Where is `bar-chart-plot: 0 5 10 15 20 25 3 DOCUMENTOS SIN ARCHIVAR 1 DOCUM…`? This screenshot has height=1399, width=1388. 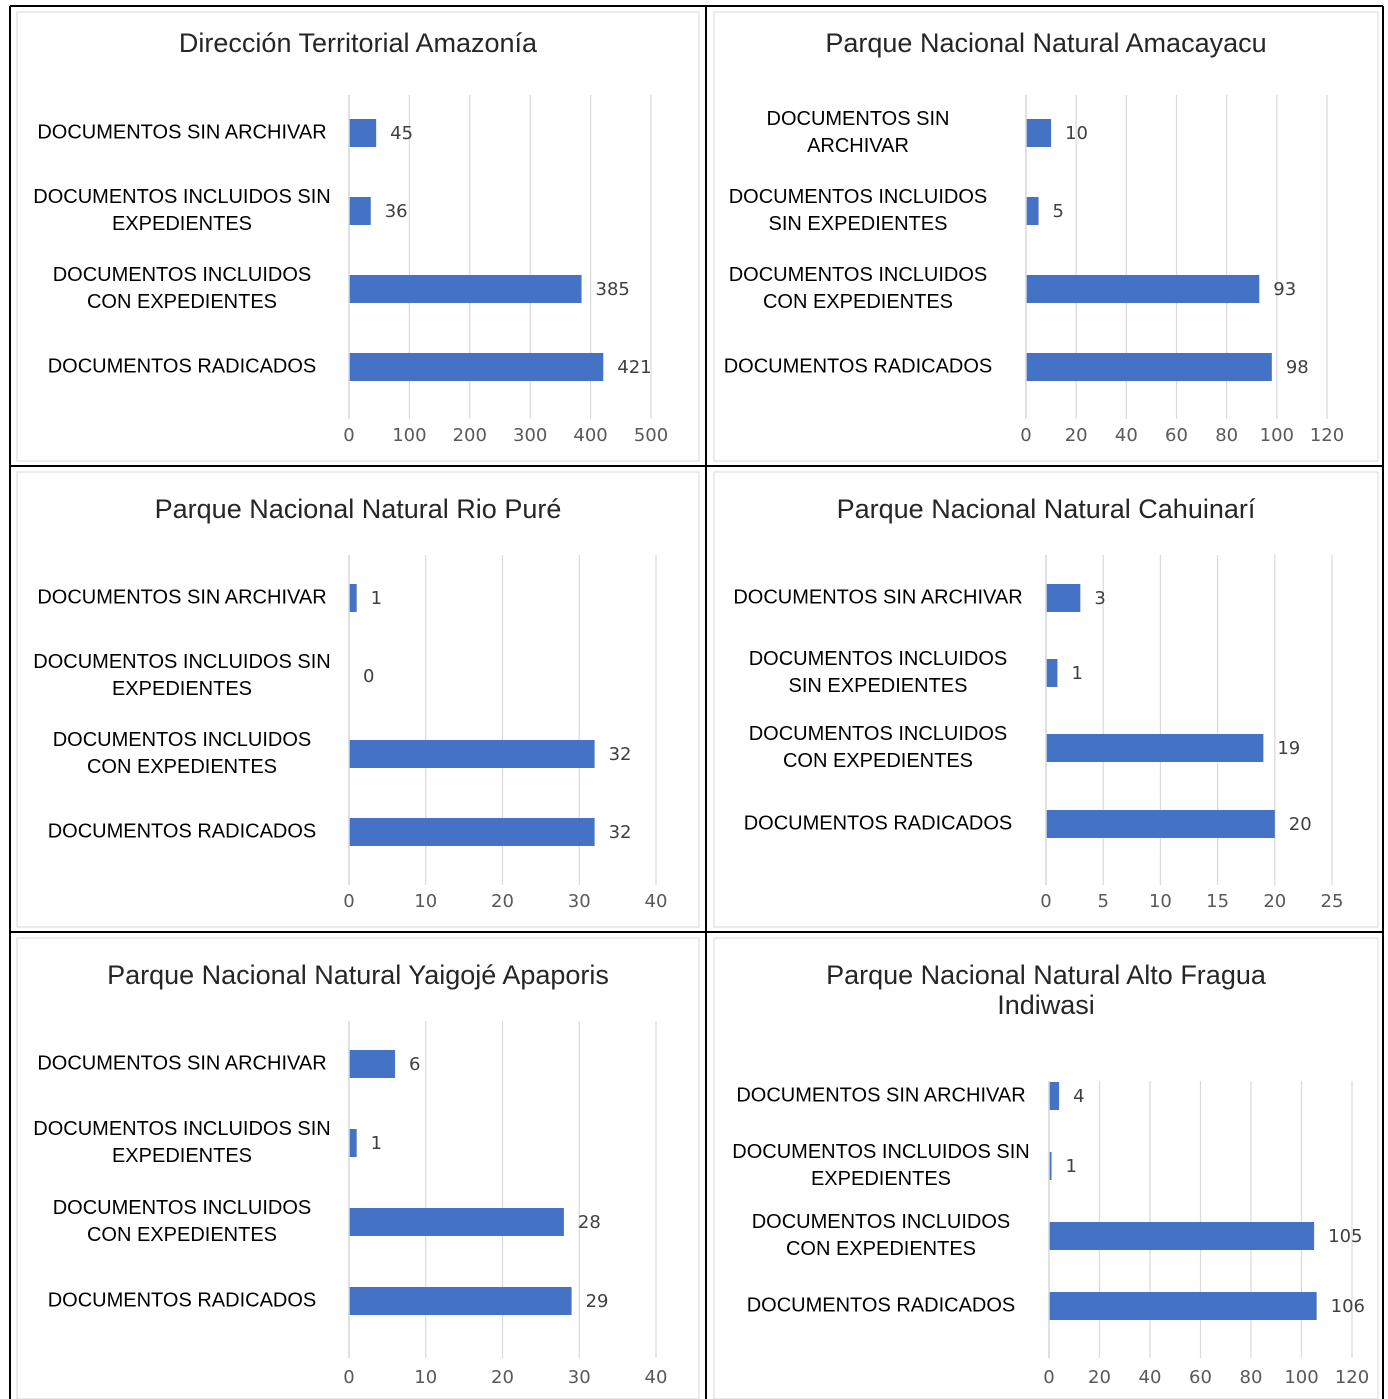
bar-chart-plot: 0 5 10 15 20 25 3 DOCUMENTOS SIN ARCHIVAR 1 DOCUM… is located at coordinates (1038, 733).